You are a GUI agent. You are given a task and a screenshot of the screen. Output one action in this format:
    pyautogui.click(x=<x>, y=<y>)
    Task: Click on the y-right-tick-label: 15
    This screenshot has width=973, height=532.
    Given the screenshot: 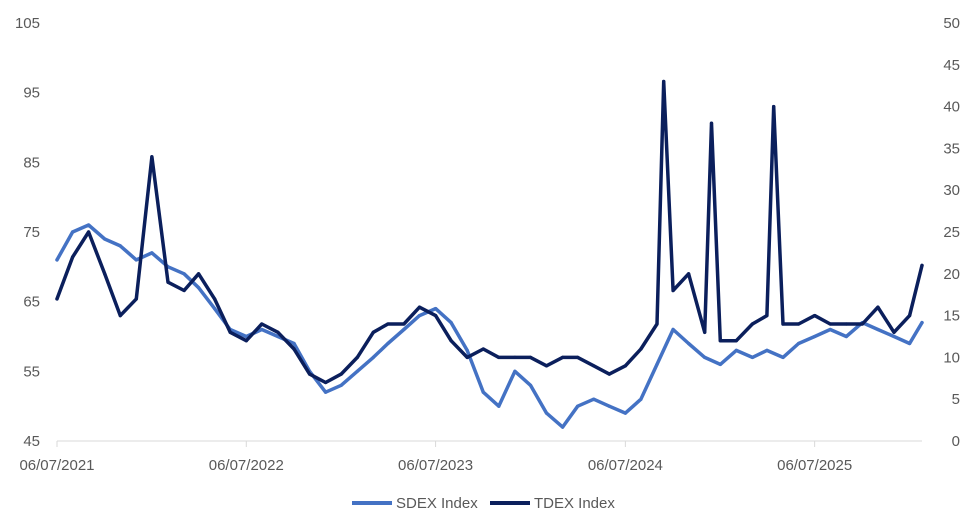 What is the action you would take?
    pyautogui.click(x=951, y=316)
    